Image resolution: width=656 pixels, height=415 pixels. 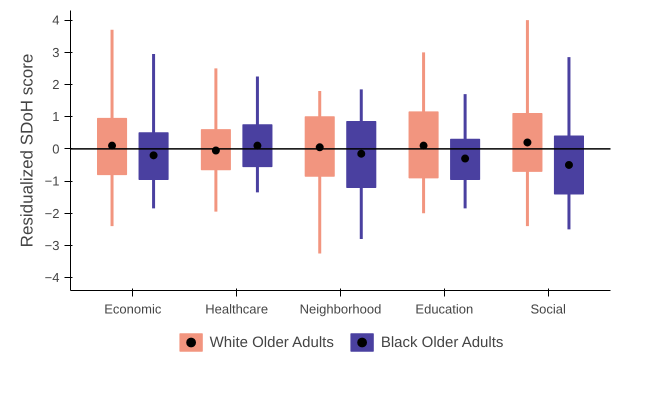 I want to click on y-tick-label: −1, so click(x=52, y=181).